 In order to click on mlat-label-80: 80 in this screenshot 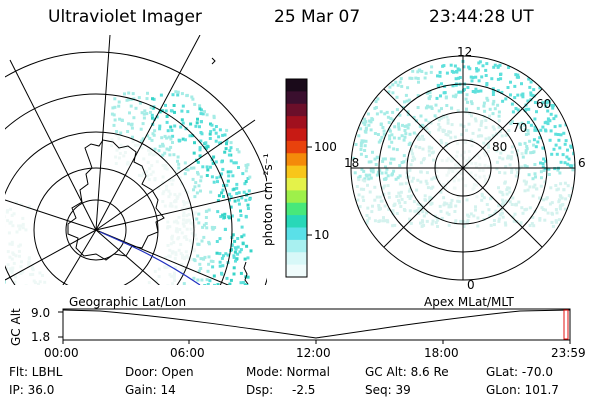, I will do `click(499, 147)`.